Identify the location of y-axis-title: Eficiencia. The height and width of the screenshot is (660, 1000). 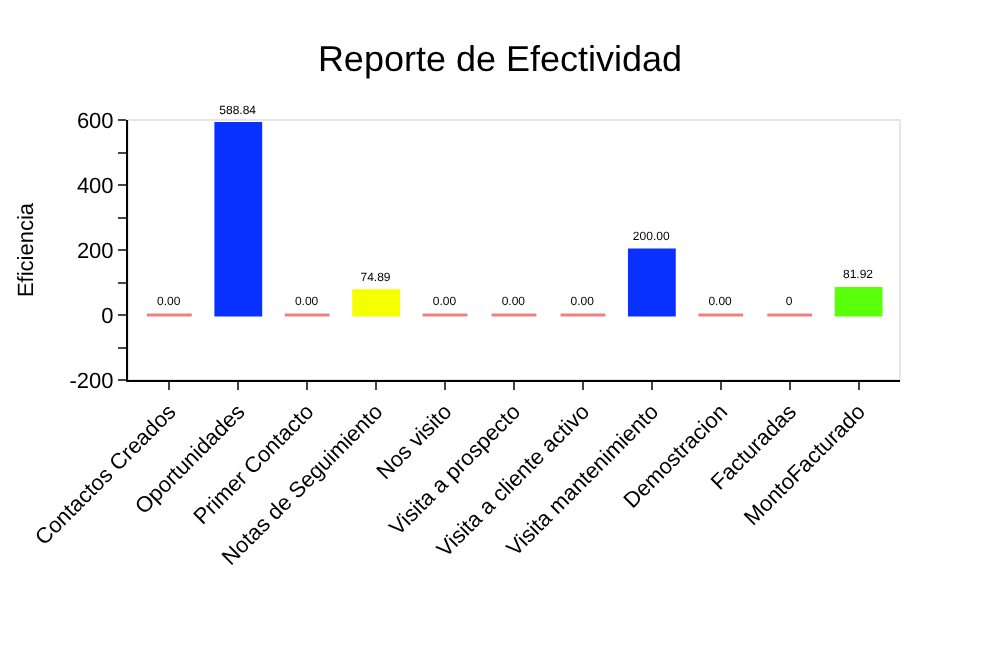
(26, 249).